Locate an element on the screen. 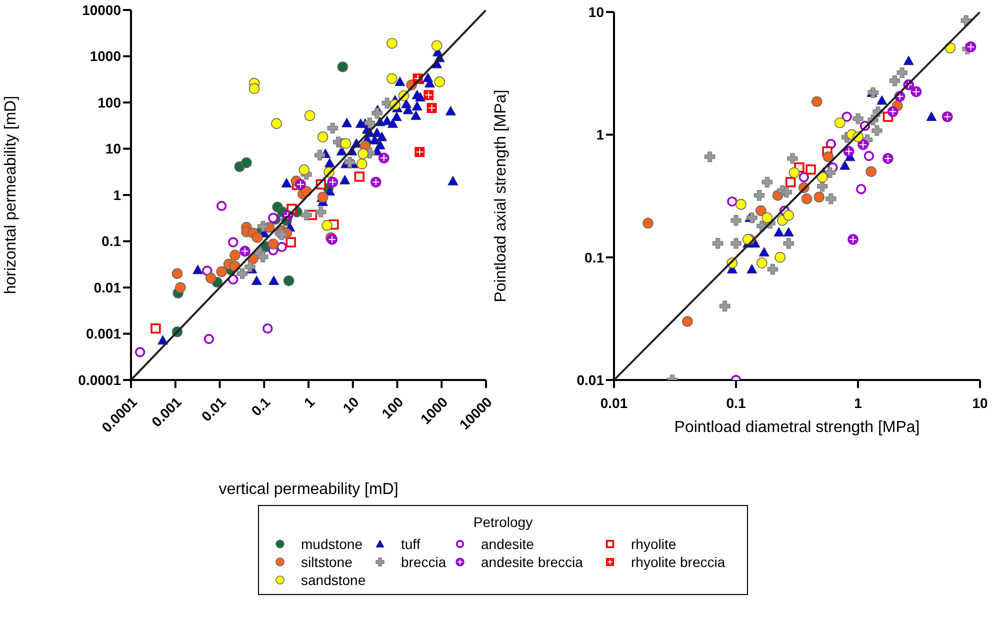 The height and width of the screenshot is (623, 995). y-axis-title: horizontal permeability [mD] is located at coordinates (11, 195).